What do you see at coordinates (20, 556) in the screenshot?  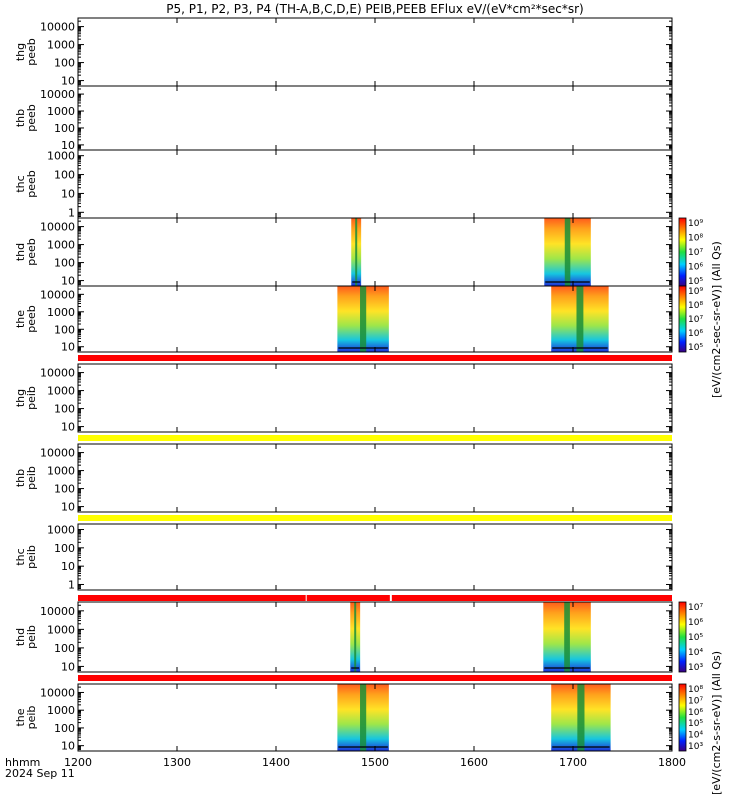 I see `panel-label-probe: thc` at bounding box center [20, 556].